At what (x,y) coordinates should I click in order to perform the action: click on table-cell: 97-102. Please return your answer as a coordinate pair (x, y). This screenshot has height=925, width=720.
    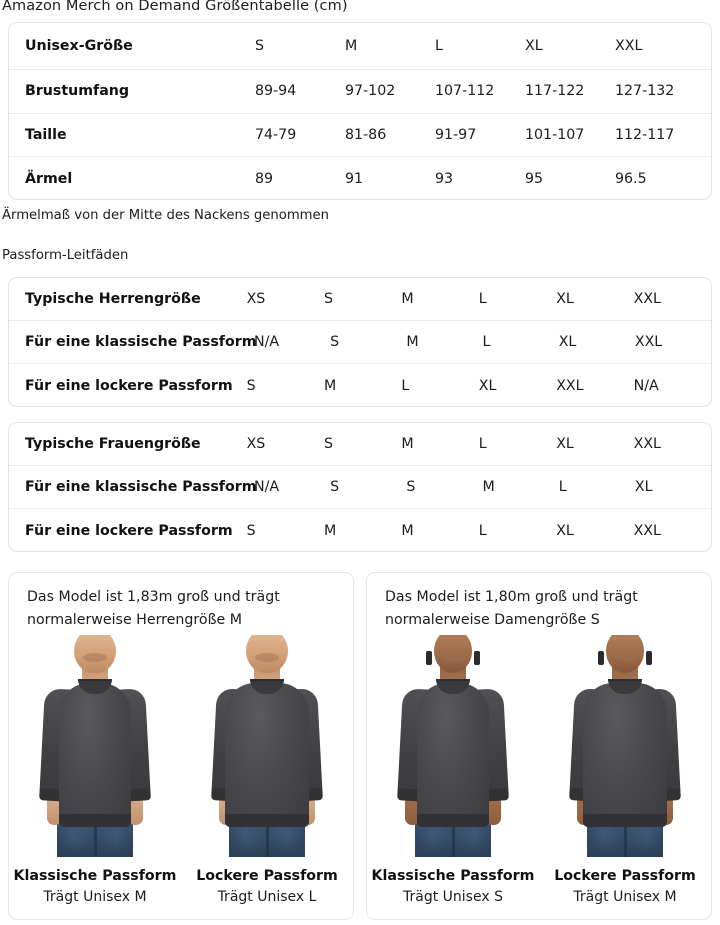
    Looking at the image, I should click on (370, 91).